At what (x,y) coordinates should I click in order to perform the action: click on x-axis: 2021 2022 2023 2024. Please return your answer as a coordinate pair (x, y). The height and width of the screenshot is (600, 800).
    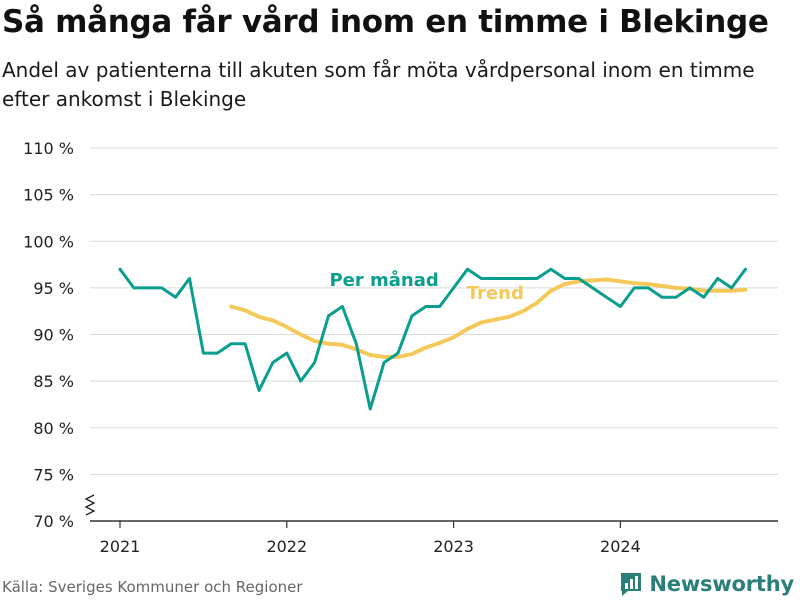
    Looking at the image, I should click on (431, 525).